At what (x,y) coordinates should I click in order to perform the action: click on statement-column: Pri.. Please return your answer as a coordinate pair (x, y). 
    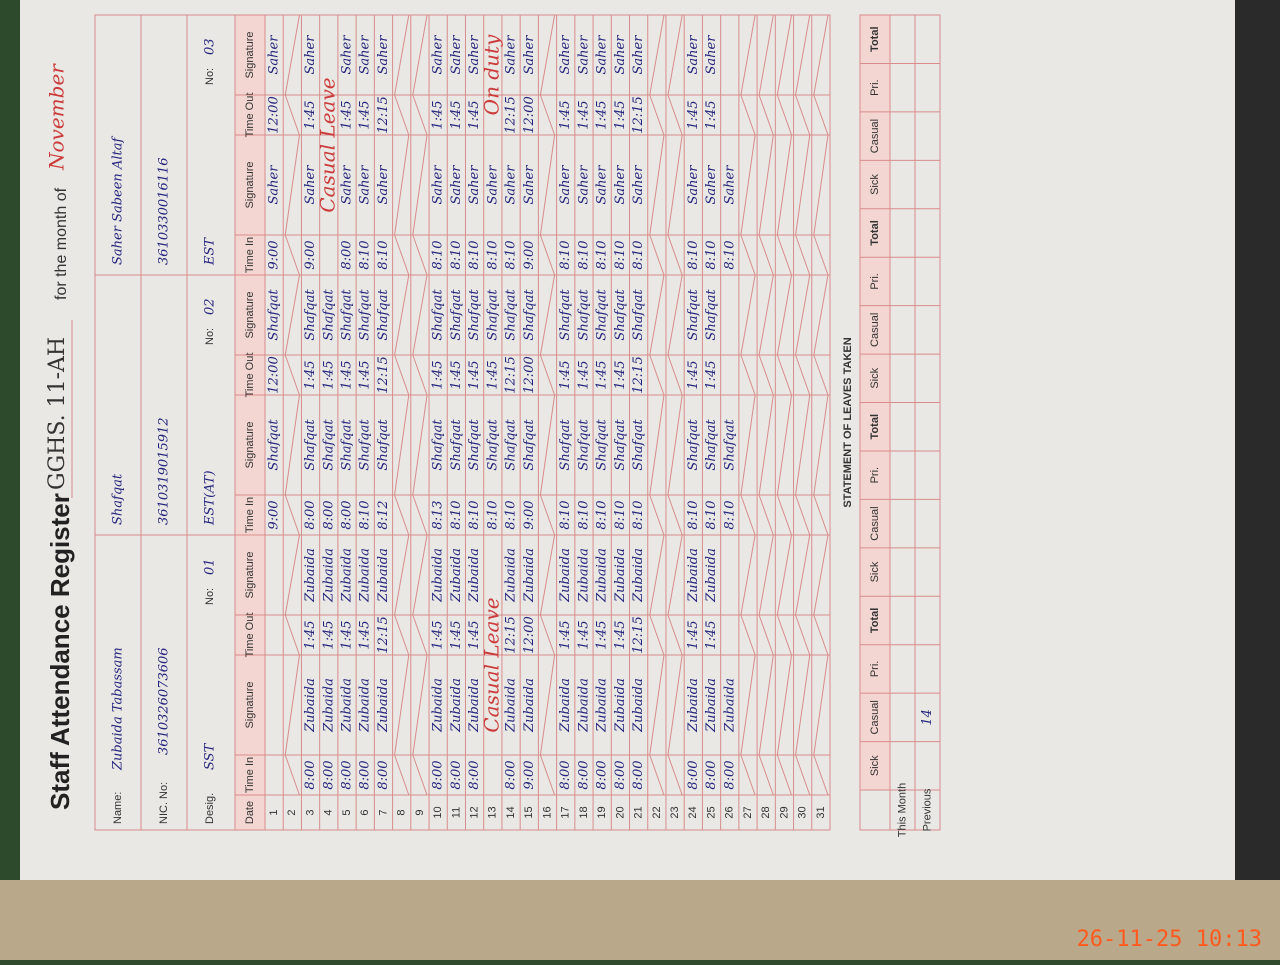
    Looking at the image, I should click on (875, 281).